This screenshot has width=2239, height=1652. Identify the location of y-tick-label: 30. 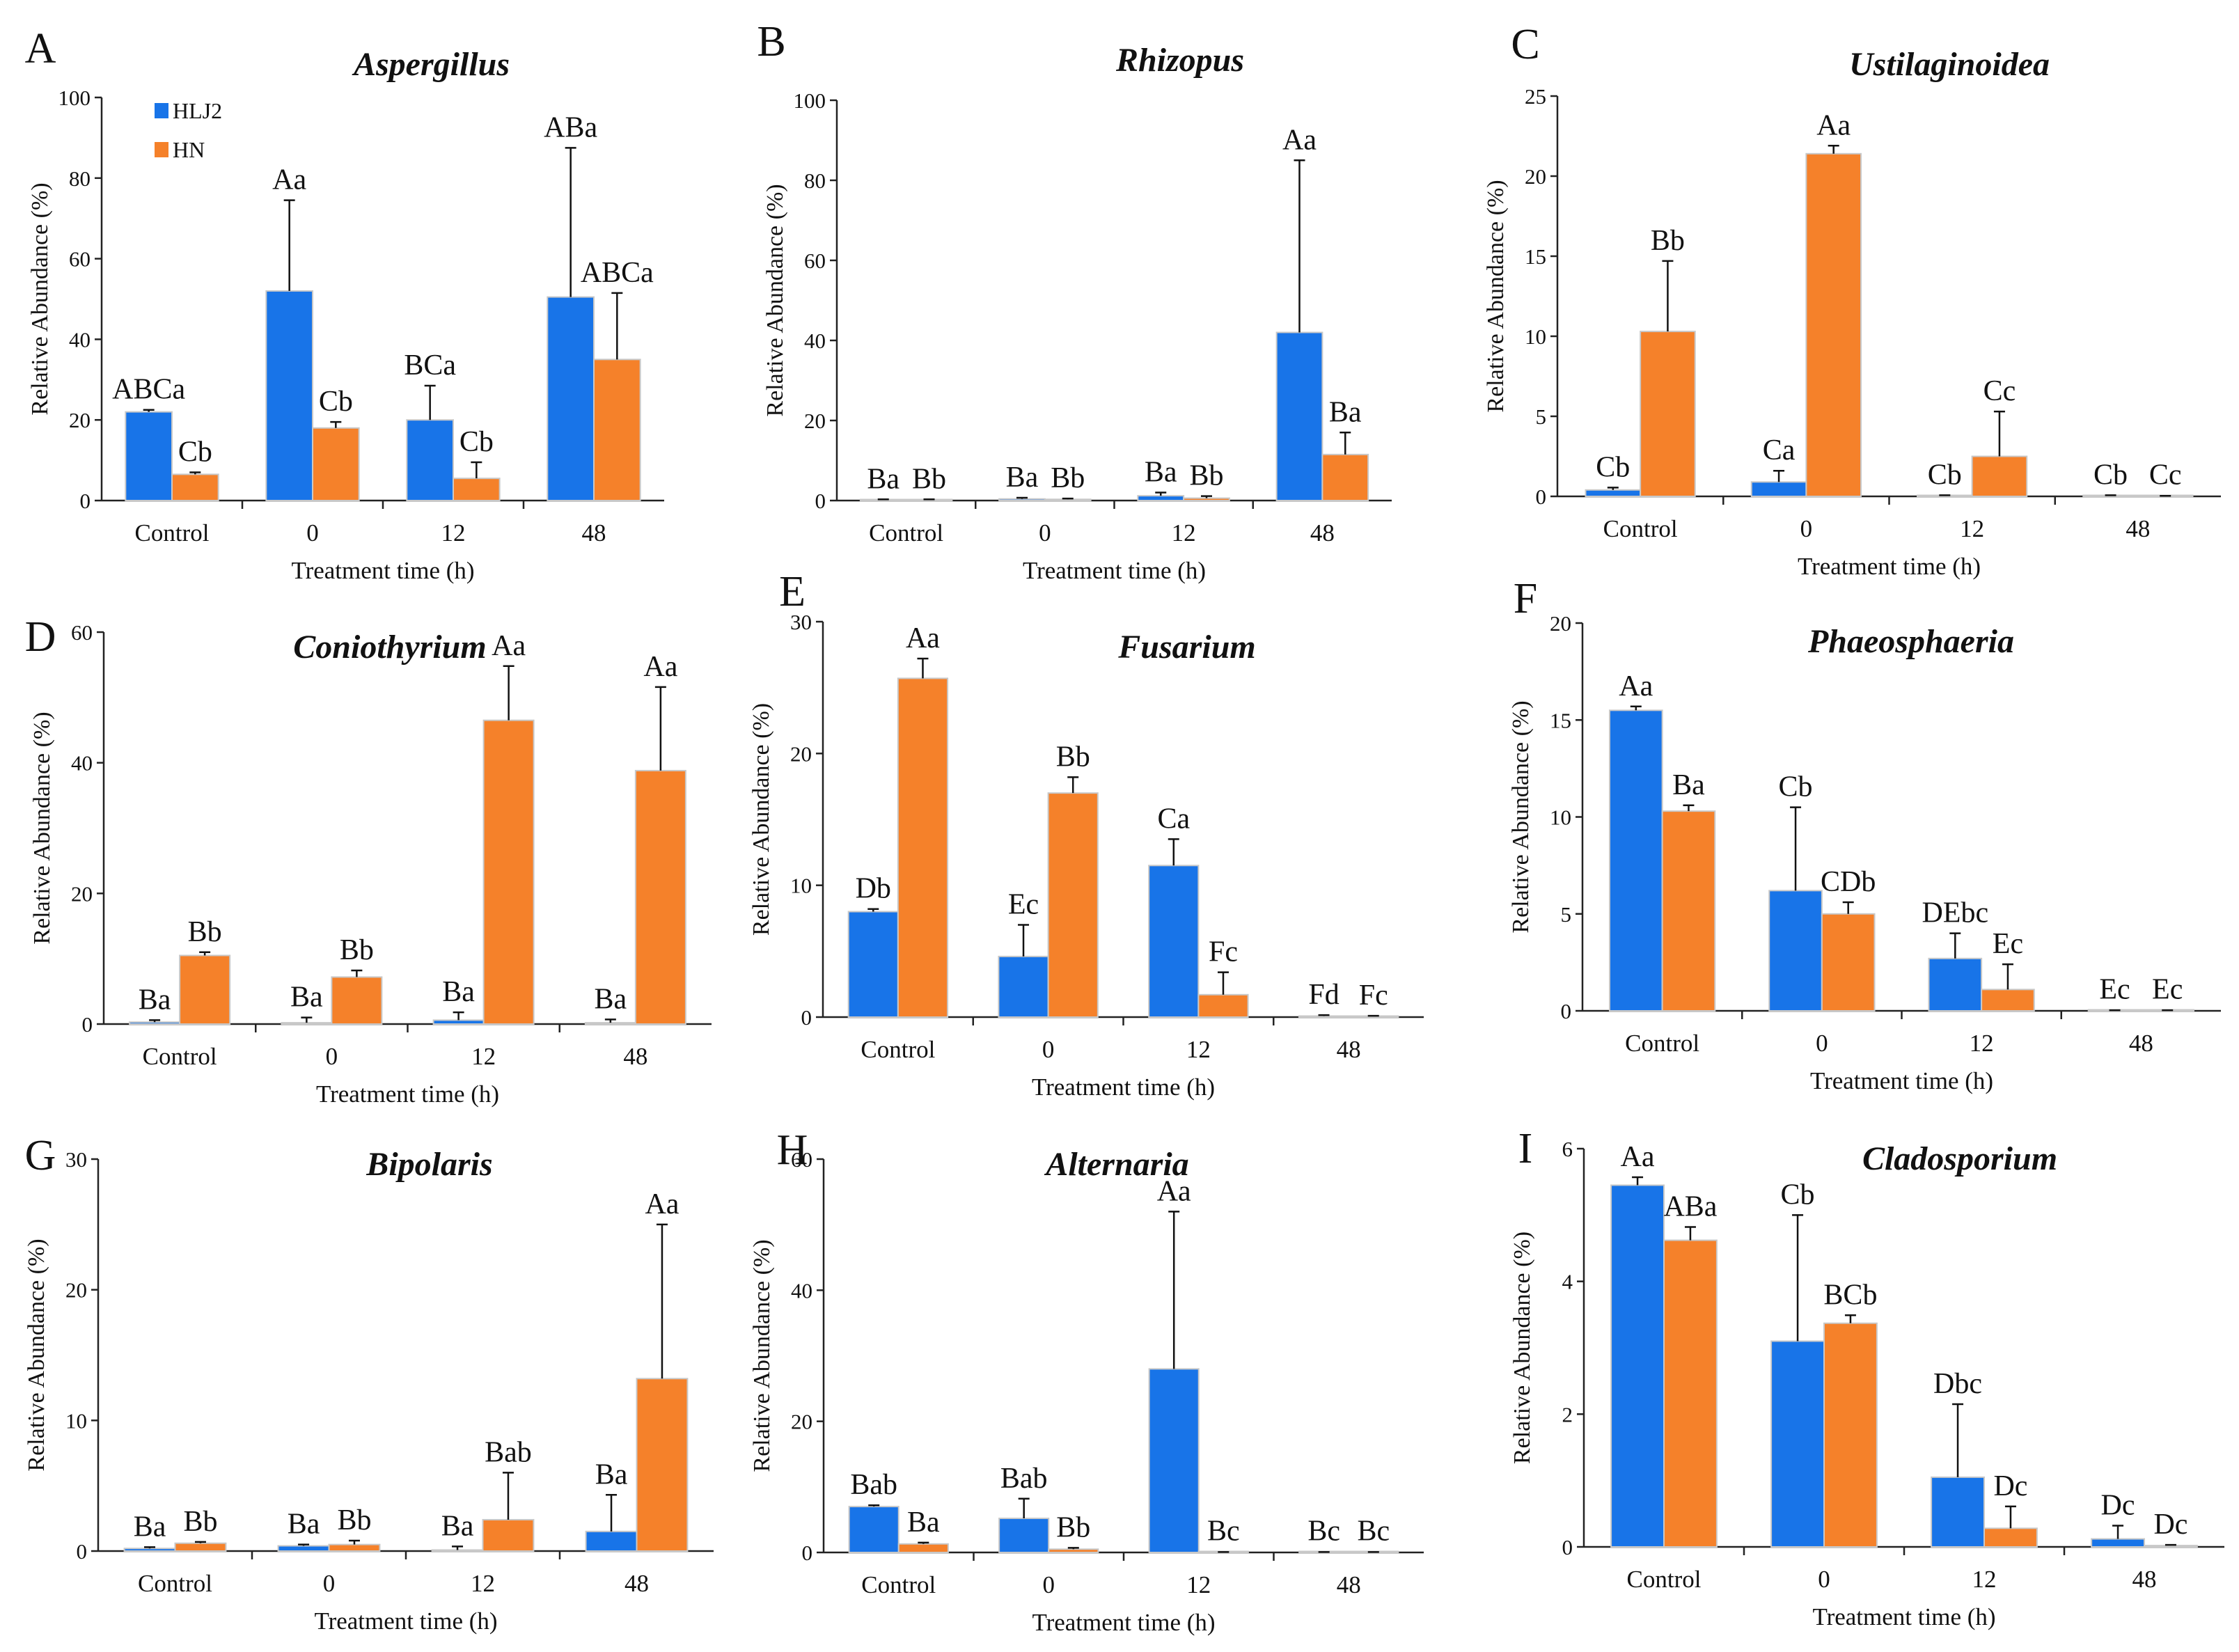
(801, 622).